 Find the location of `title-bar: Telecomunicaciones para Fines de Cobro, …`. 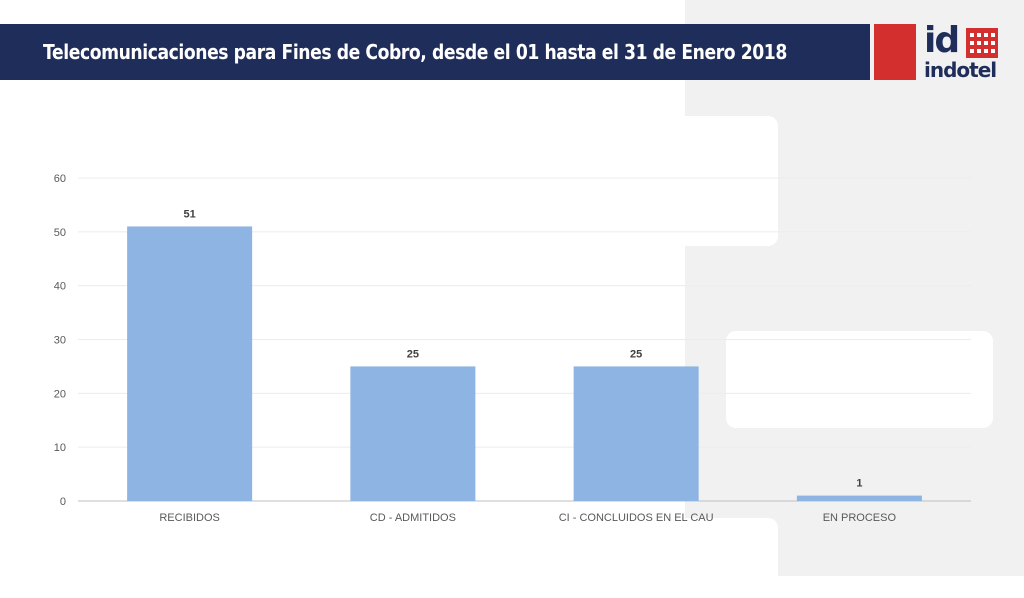

title-bar: Telecomunicaciones para Fines de Cobro, … is located at coordinates (435, 52).